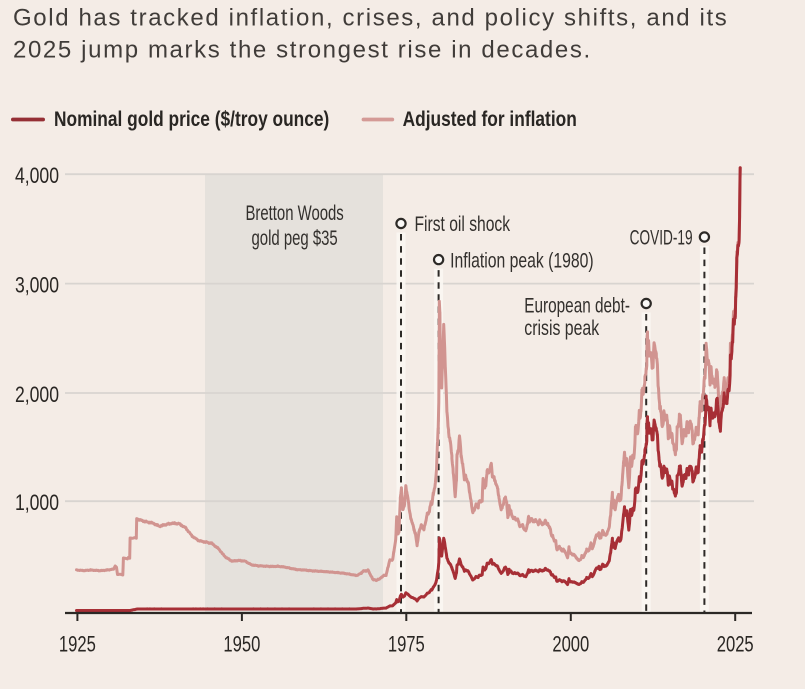 The width and height of the screenshot is (805, 689). What do you see at coordinates (37, 395) in the screenshot?
I see `svg-text: 2,000` at bounding box center [37, 395].